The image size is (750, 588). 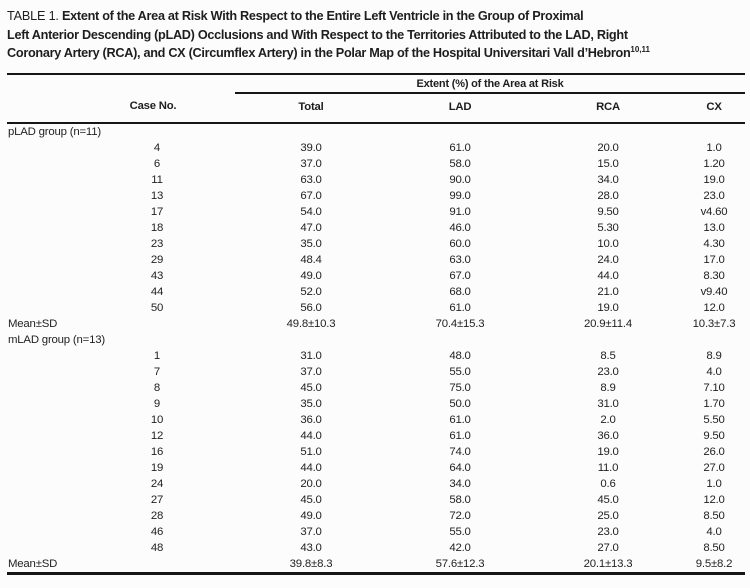 I want to click on column-header-lad: LAD, so click(x=460, y=108).